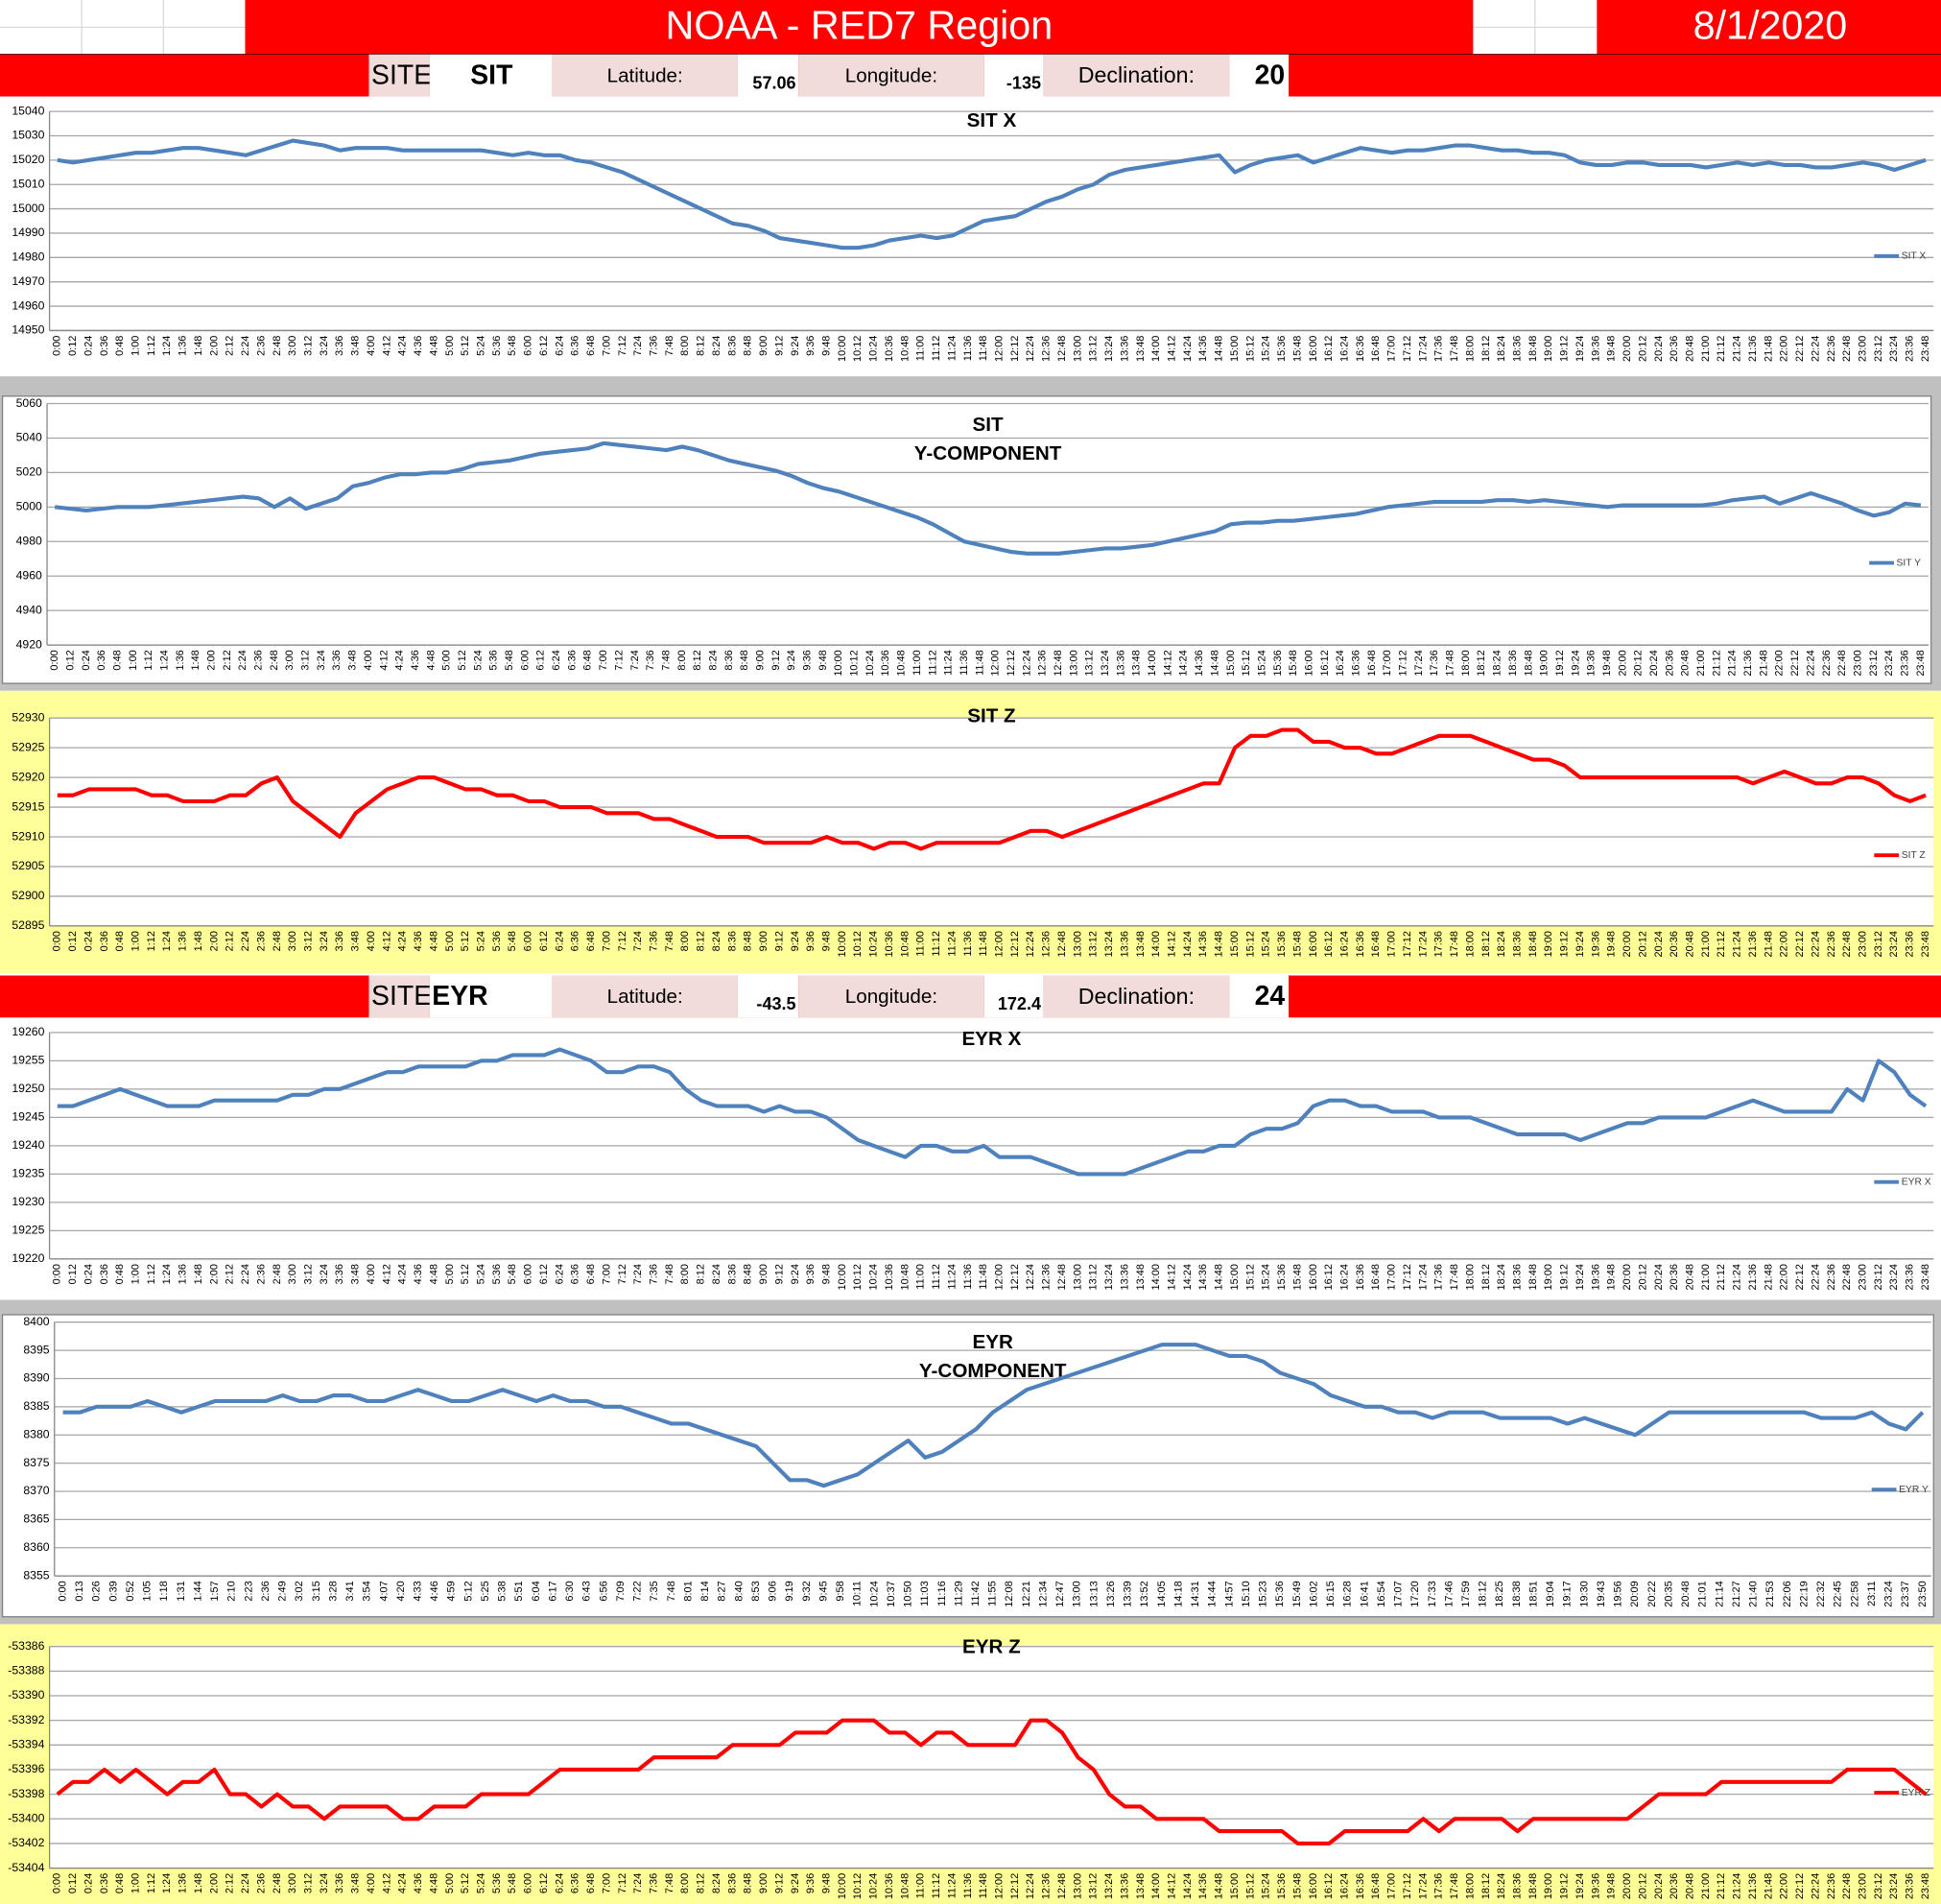 This screenshot has height=1904, width=1941. I want to click on x-tick-label: 23:12, so click(1878, 1277).